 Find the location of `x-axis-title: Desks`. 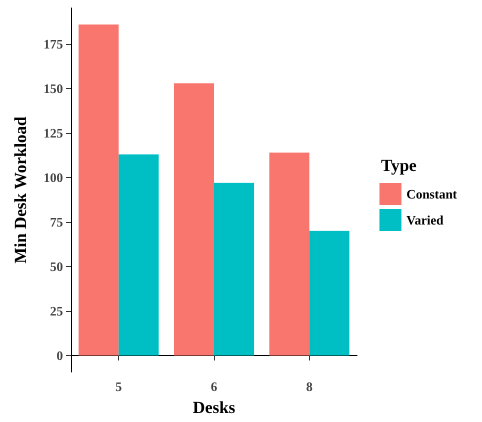

x-axis-title: Desks is located at coordinates (214, 407).